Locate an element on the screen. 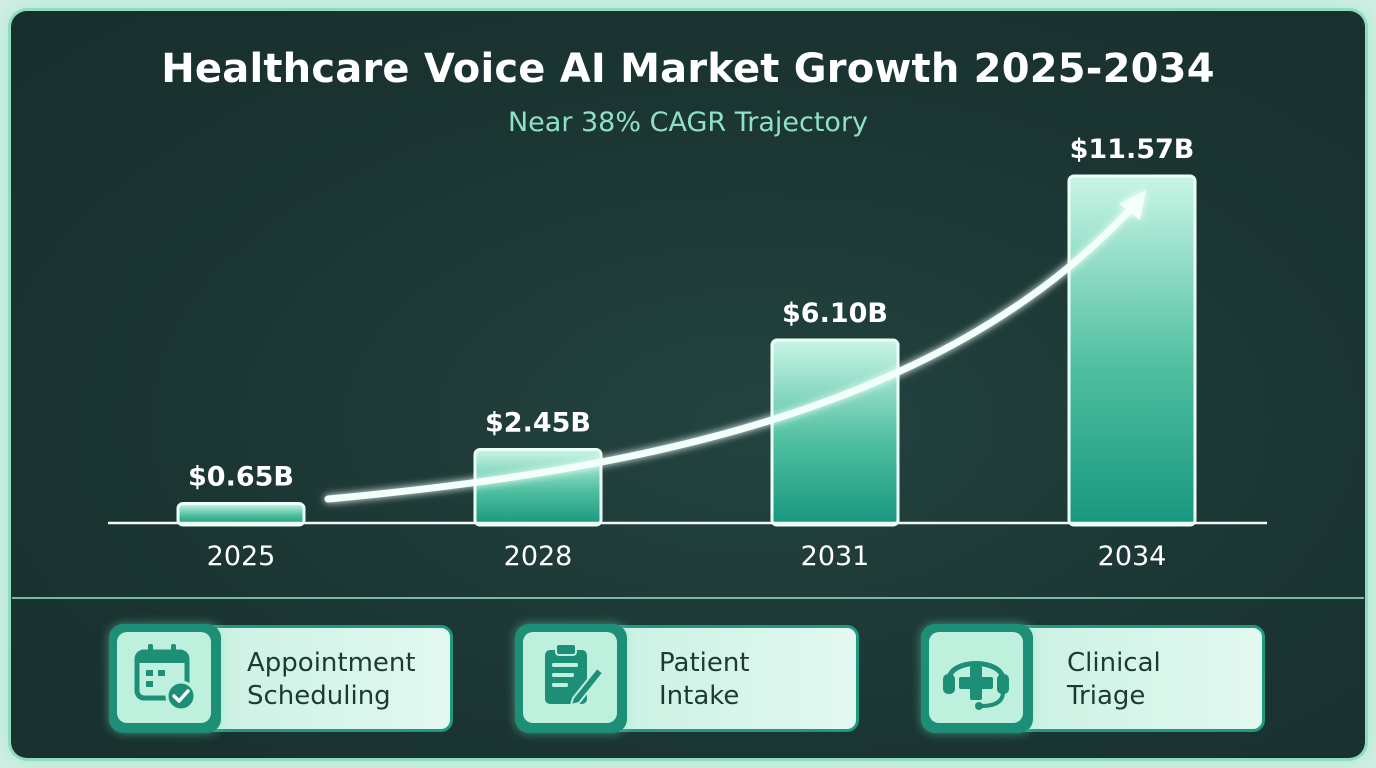 This screenshot has height=768, width=1376. medical-headset-icon is located at coordinates (976, 685).